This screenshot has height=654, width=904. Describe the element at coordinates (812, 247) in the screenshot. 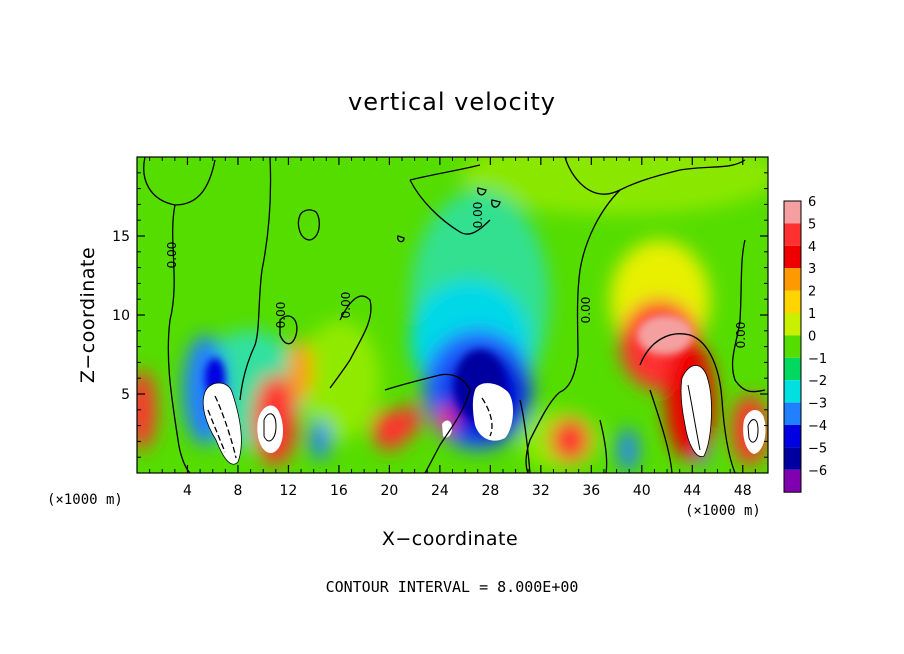

I see `colorbar-label: 4` at that location.